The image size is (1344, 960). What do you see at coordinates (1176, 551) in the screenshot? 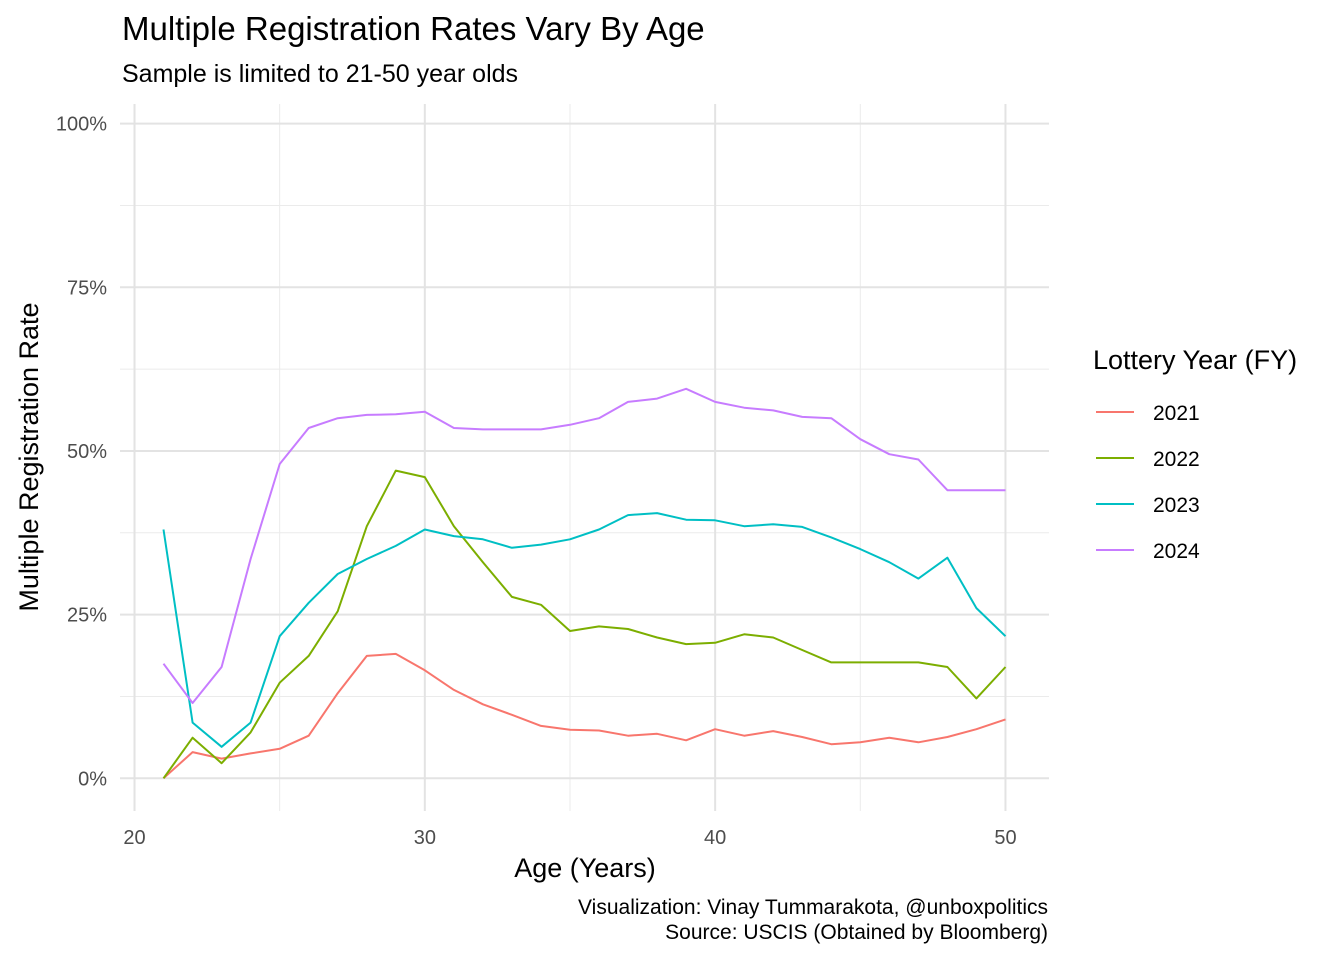
I see `legend-label-2024: 2024` at bounding box center [1176, 551].